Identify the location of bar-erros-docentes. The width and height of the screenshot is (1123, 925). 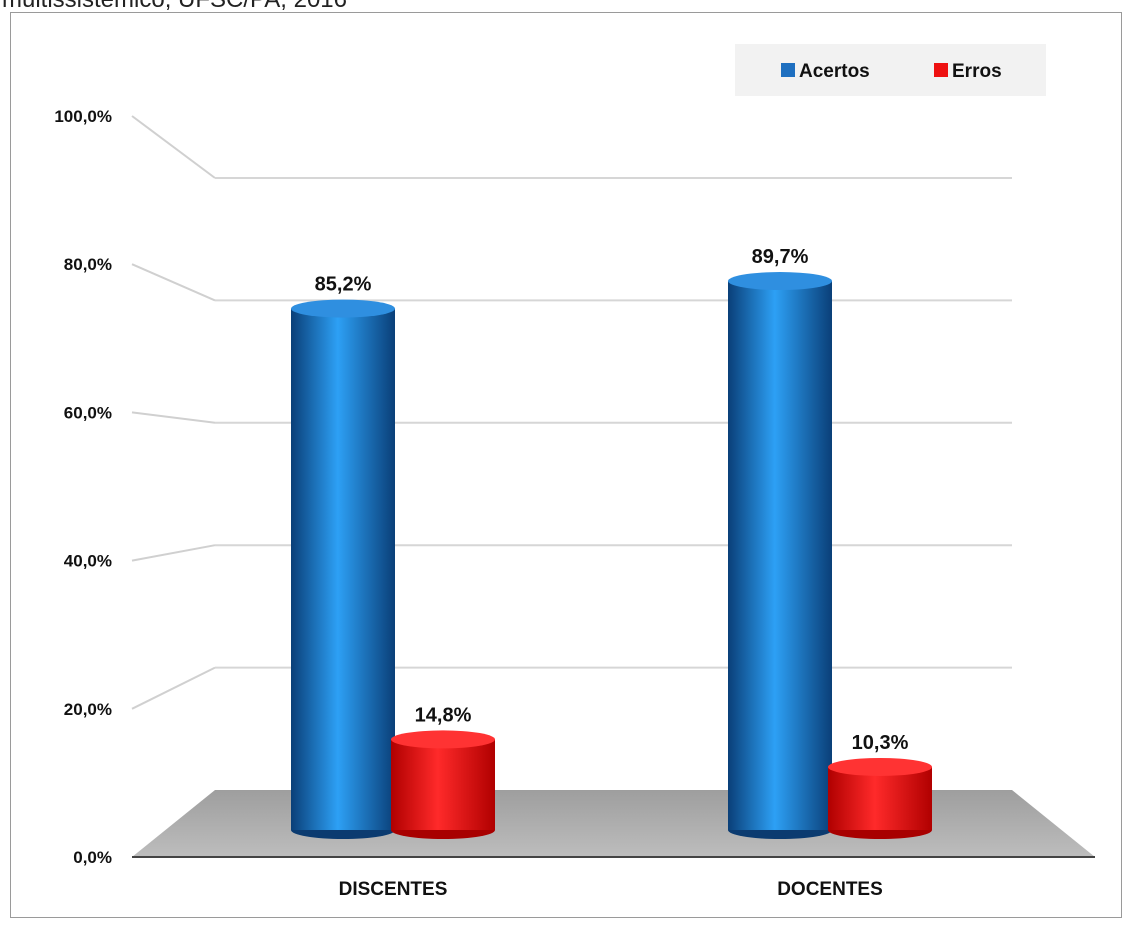
(880, 798).